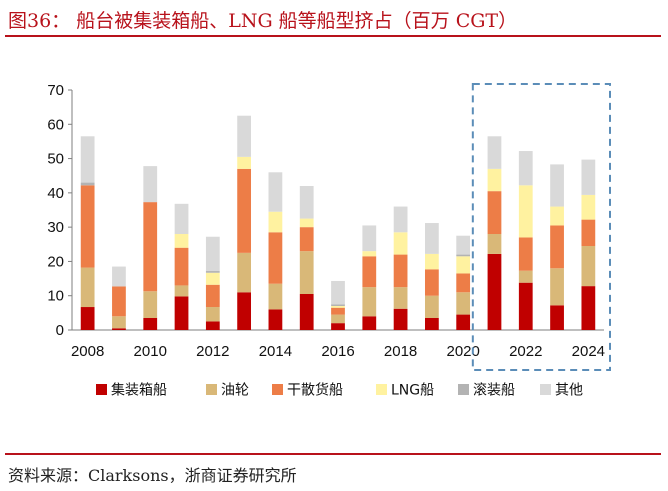 This screenshot has height=491, width=668. I want to click on x-tick-label: 2018, so click(400, 351).